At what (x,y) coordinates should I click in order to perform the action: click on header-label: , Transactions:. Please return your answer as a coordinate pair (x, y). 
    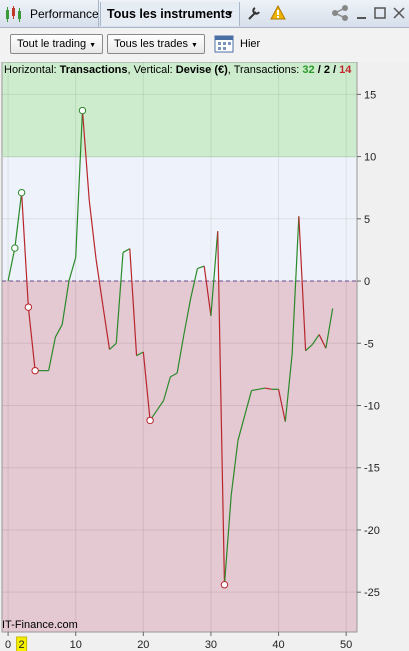
    Looking at the image, I should click on (265, 70).